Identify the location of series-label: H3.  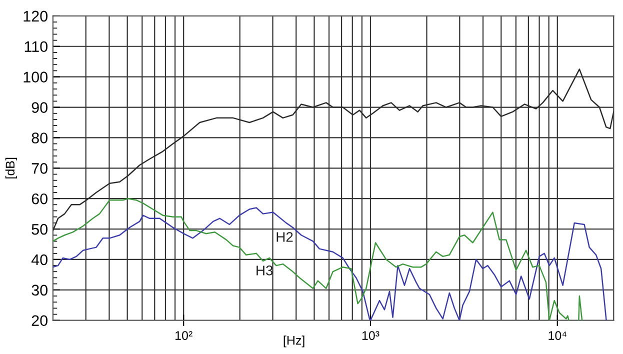
(264, 271).